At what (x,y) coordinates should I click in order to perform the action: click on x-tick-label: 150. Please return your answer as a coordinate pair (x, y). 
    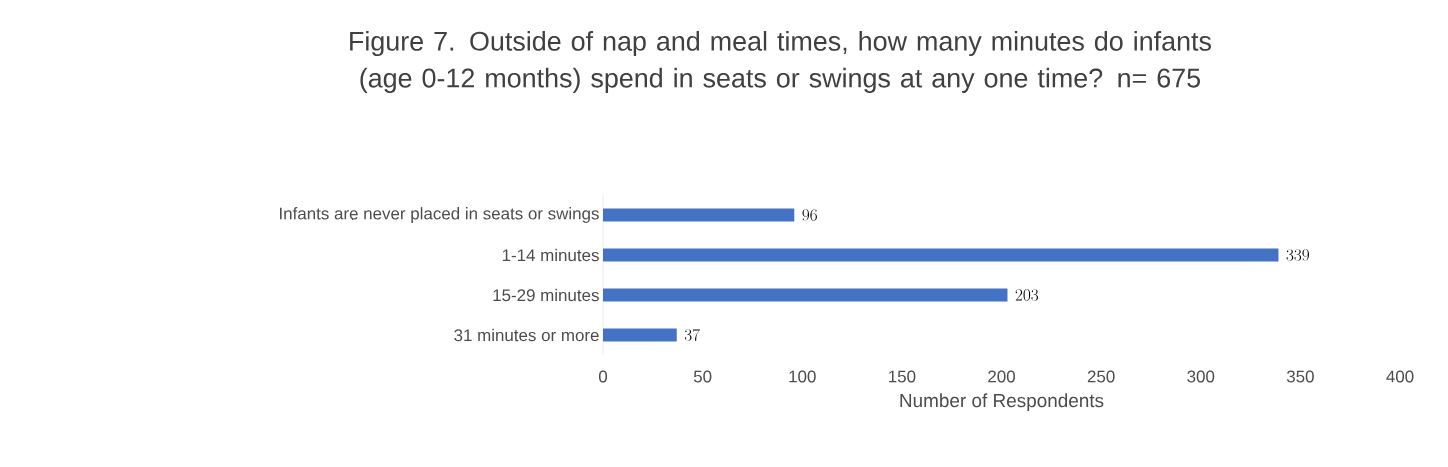
    Looking at the image, I should click on (902, 376).